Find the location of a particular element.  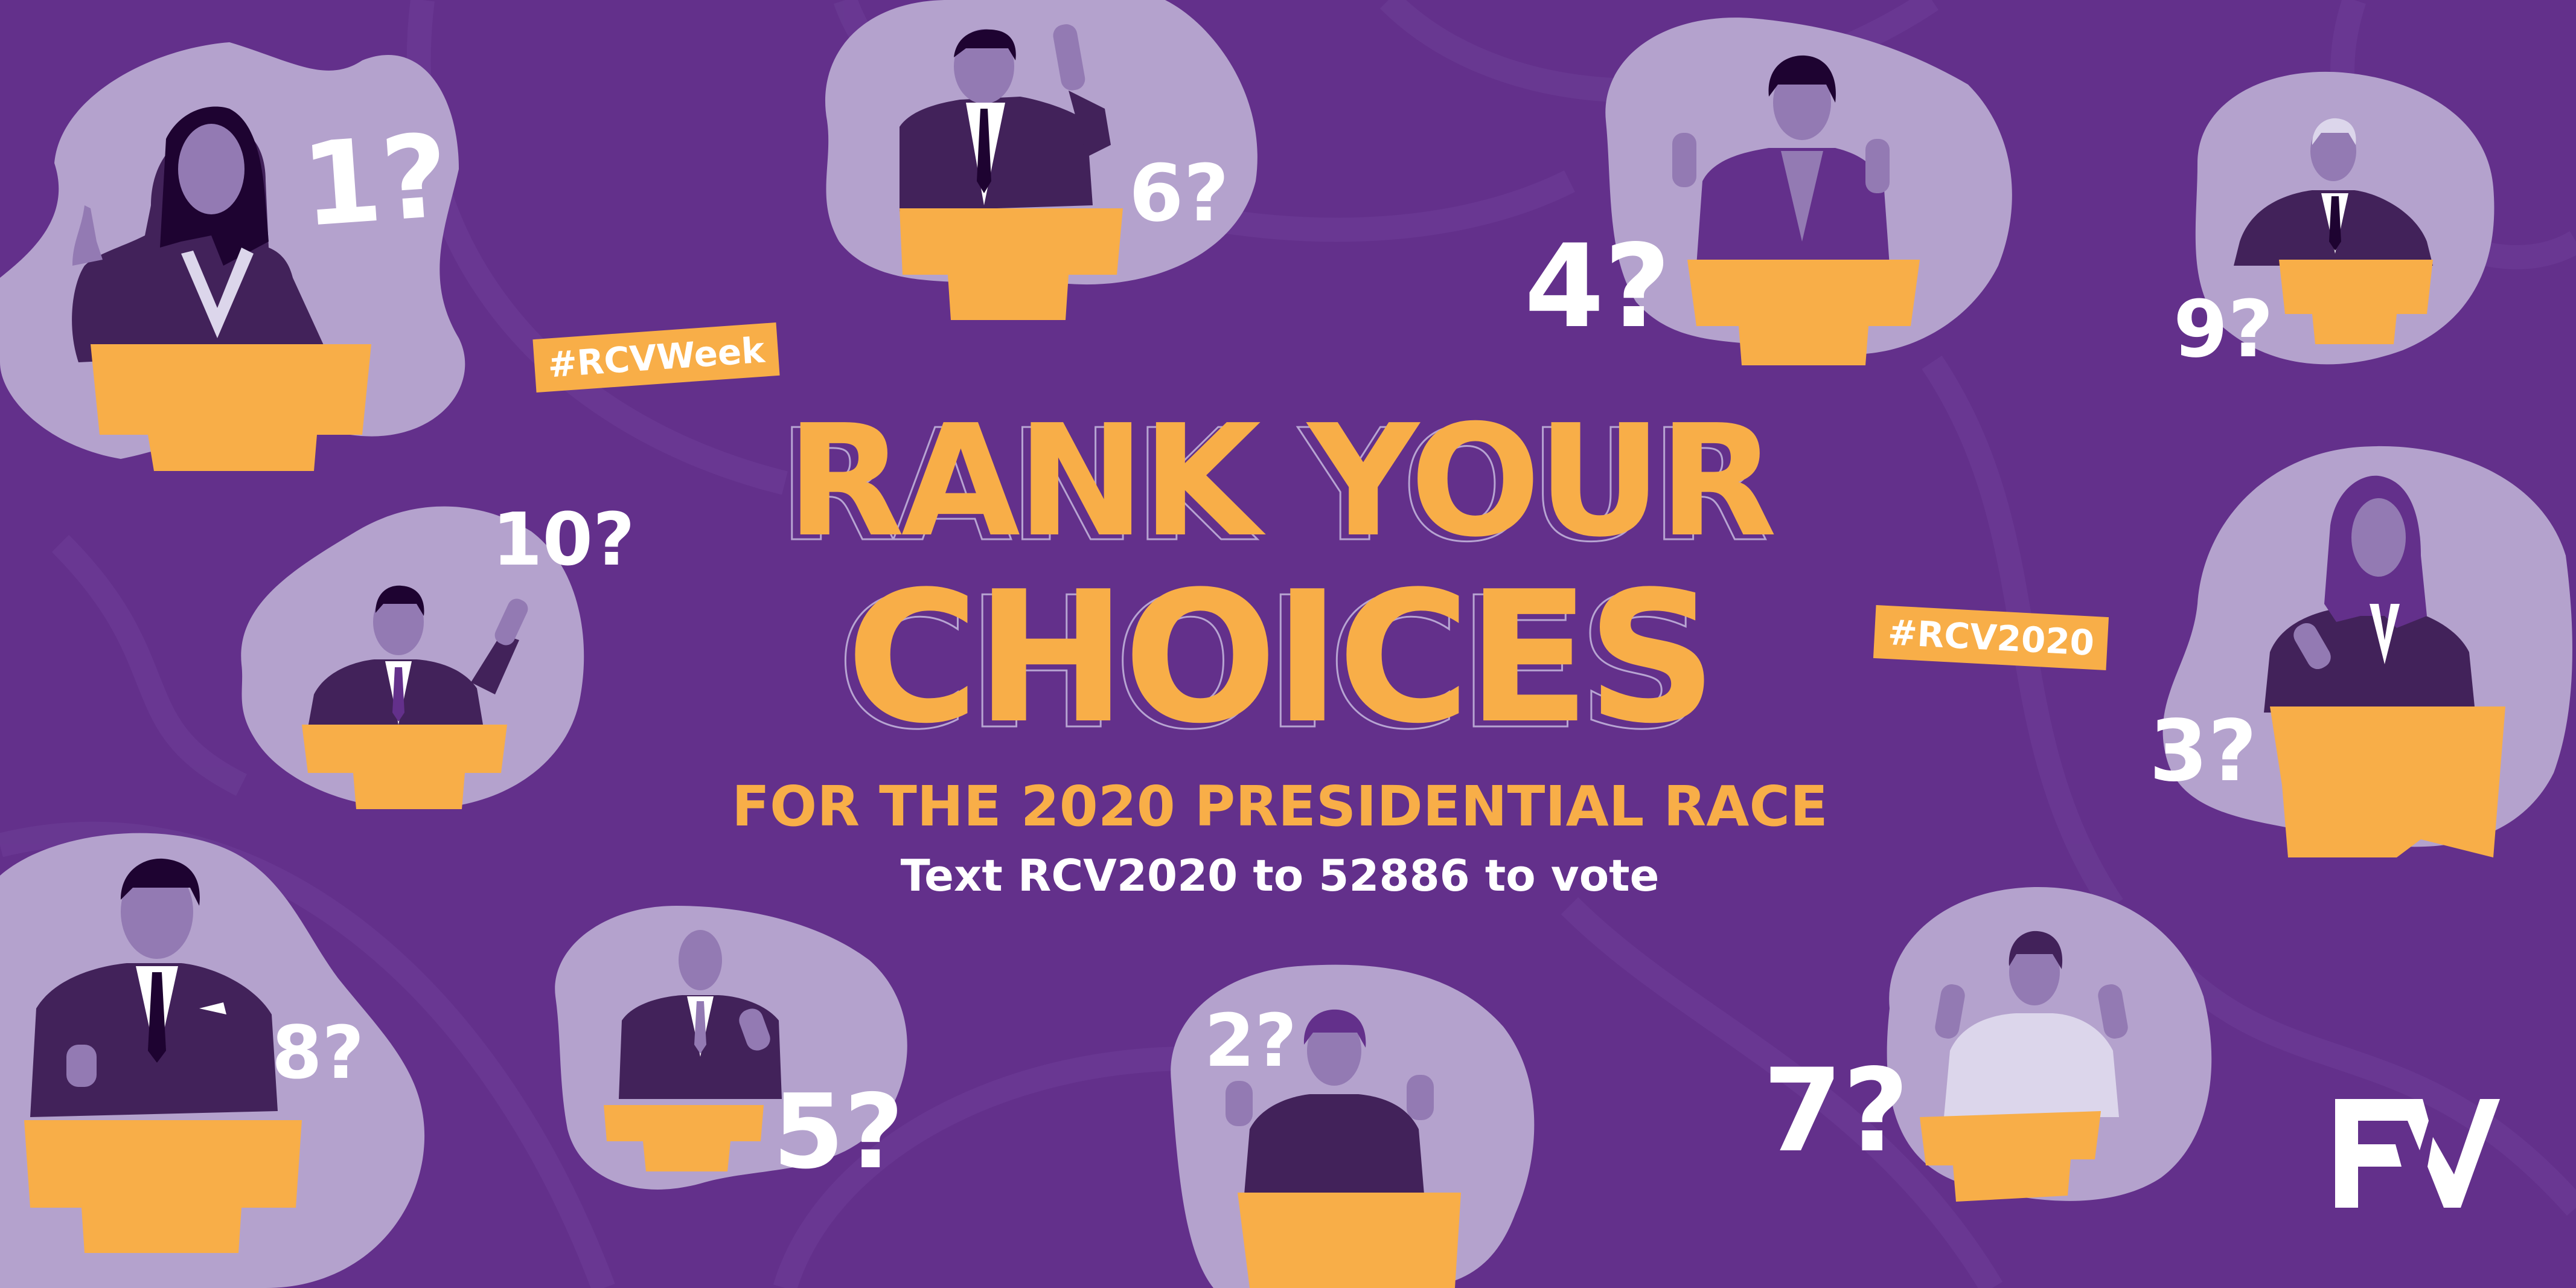

rank-label: 3? is located at coordinates (2203, 751).